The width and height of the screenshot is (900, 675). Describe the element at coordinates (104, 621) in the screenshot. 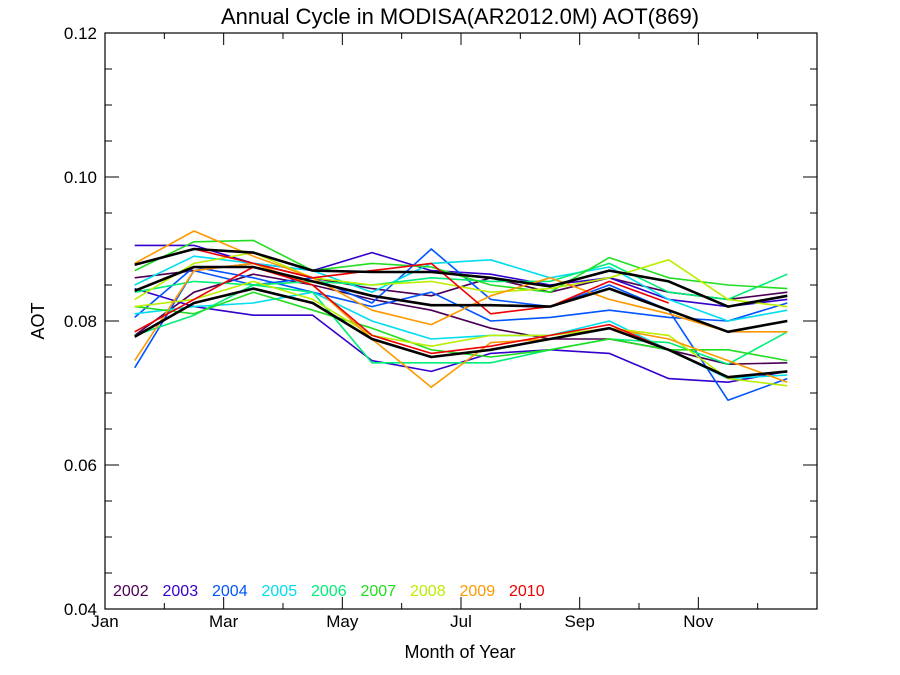

I see `x-tick-label: Jan` at that location.